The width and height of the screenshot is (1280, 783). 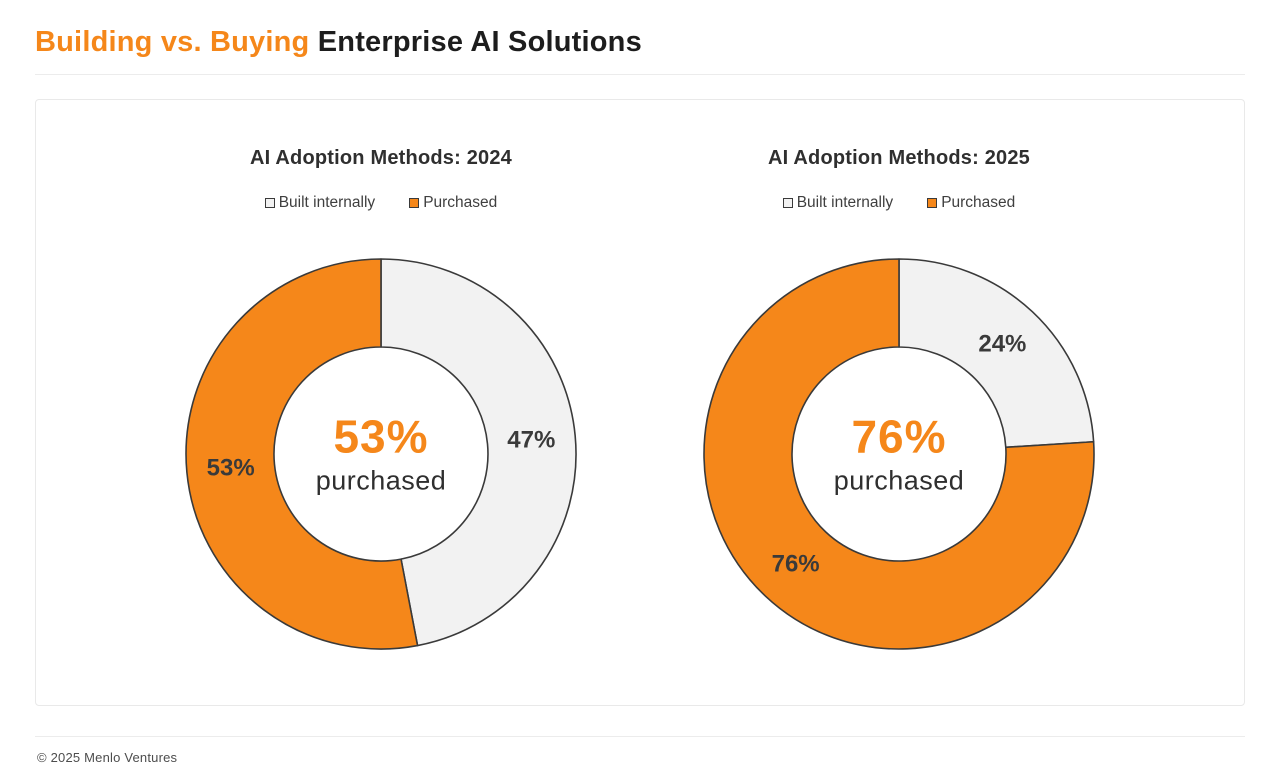 What do you see at coordinates (231, 468) in the screenshot?
I see `svg-text: 53%` at bounding box center [231, 468].